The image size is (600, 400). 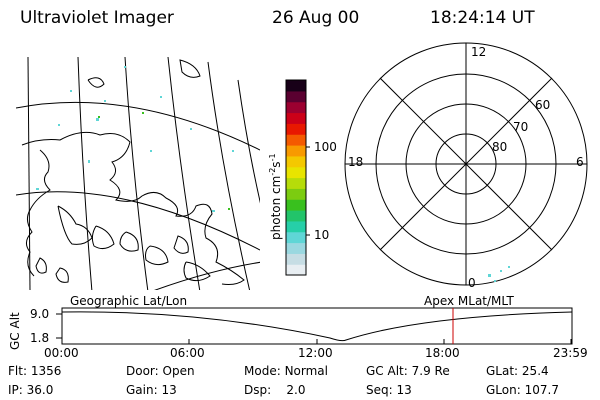 What do you see at coordinates (379, 390) in the screenshot?
I see `footer-key: Seq:` at bounding box center [379, 390].